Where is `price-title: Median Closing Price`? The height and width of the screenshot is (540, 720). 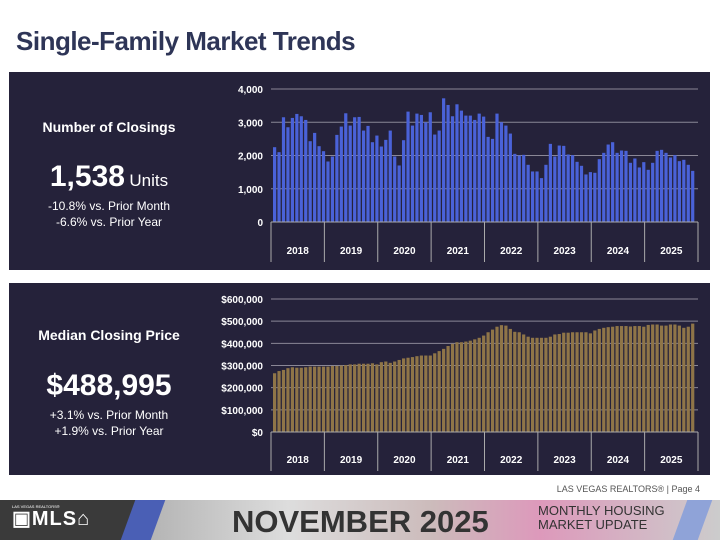
price-title: Median Closing Price is located at coordinates (109, 335).